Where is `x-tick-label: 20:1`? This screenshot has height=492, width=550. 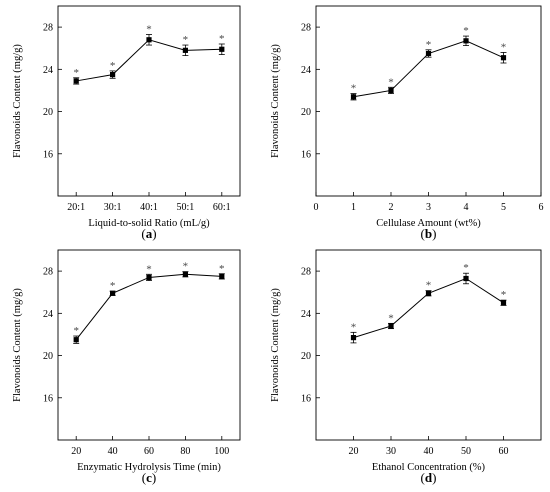
x-tick-label: 20:1 is located at coordinates (76, 207).